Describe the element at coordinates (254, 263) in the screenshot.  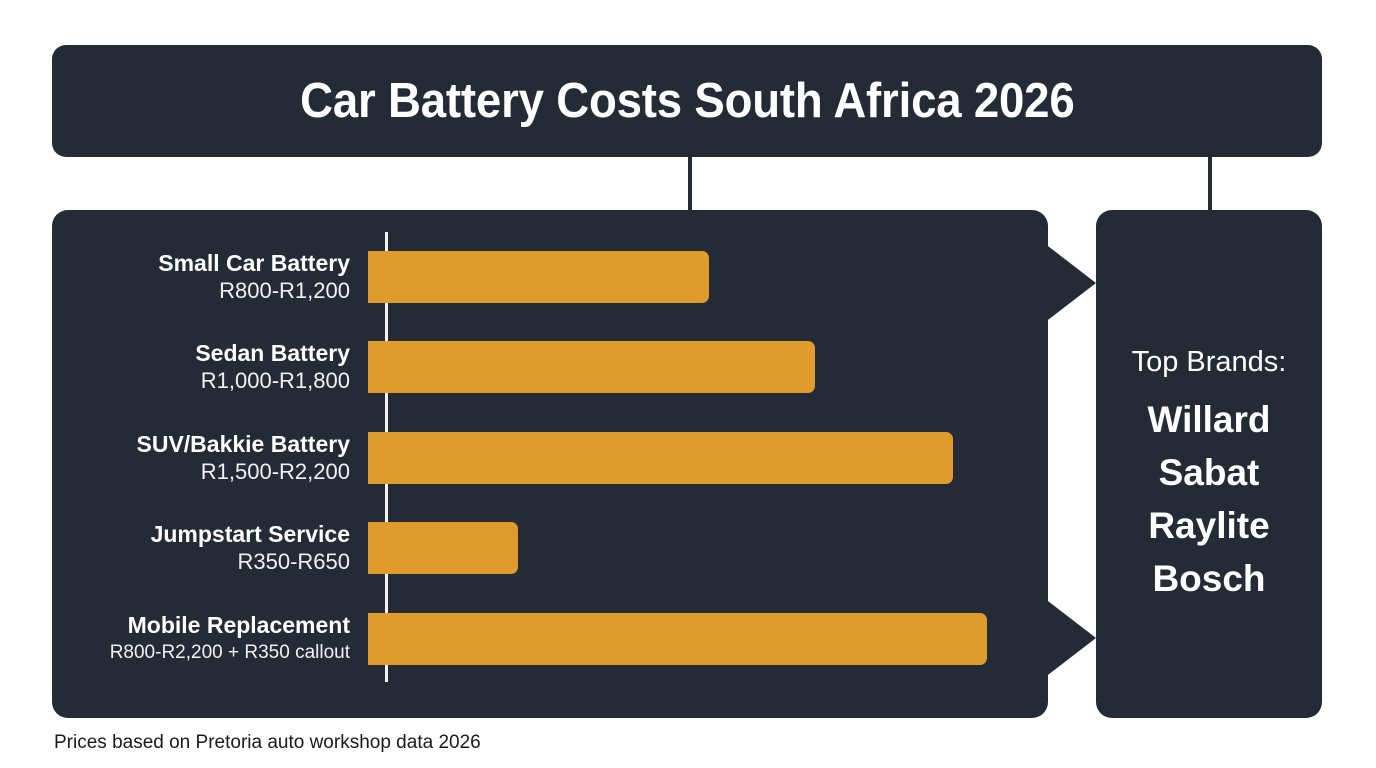
I see `chart-category-name: Small Car Battery` at that location.